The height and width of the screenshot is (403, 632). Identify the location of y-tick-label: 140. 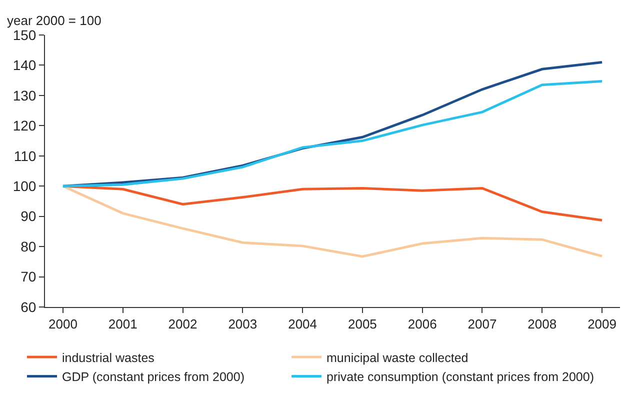
(24, 65).